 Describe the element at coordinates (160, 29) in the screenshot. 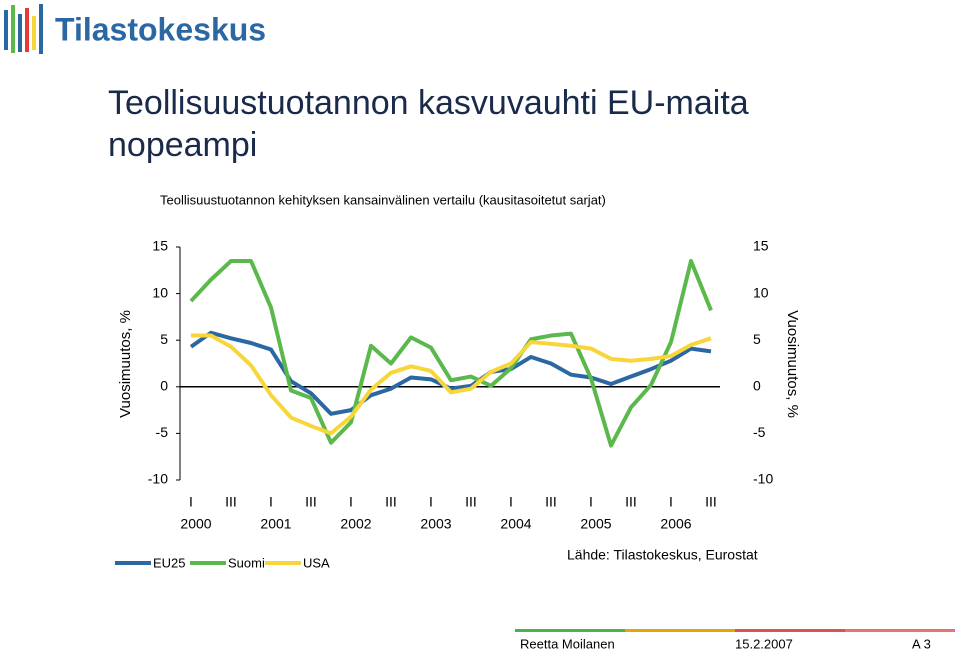

I see `logo-text: Tilastokeskus` at that location.